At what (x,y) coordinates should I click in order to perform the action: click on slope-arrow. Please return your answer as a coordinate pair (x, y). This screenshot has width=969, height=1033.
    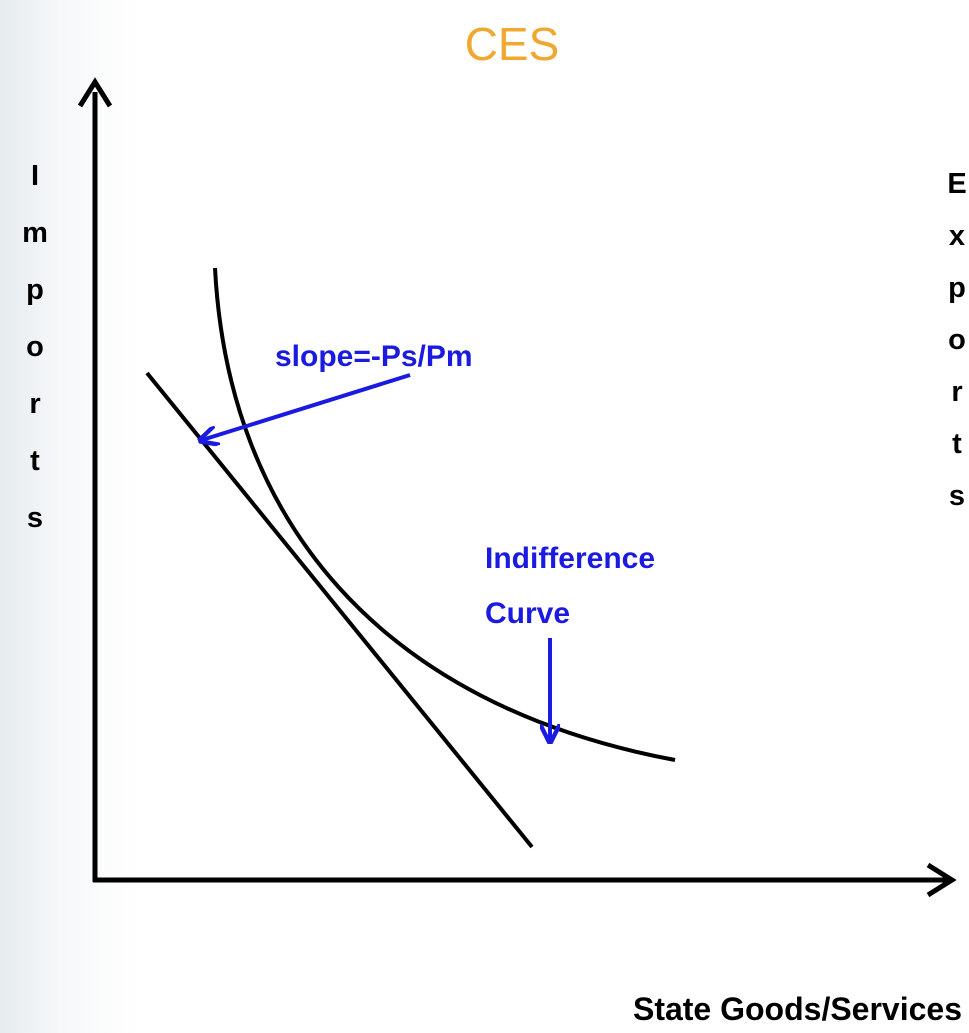
    Looking at the image, I should click on (306, 406).